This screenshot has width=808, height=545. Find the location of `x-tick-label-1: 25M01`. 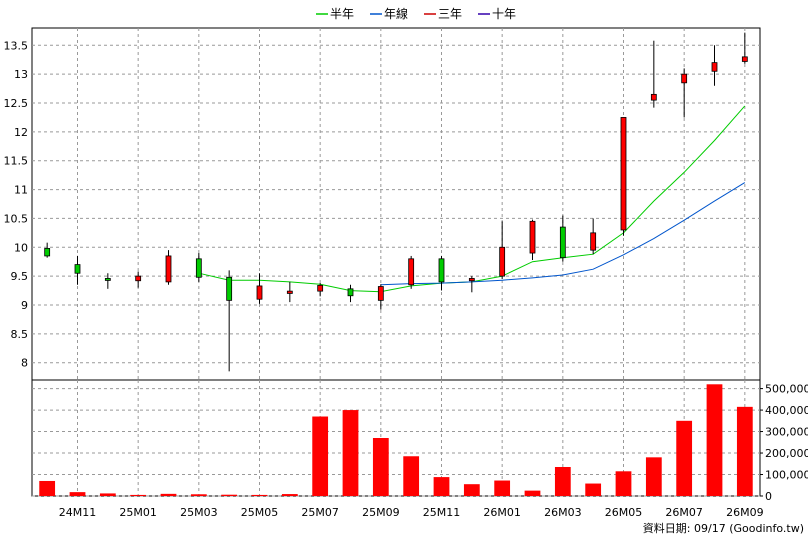

x-tick-label-1: 25M01 is located at coordinates (138, 512).